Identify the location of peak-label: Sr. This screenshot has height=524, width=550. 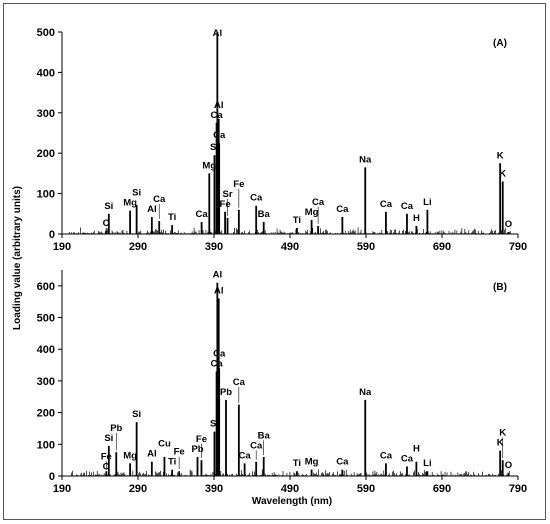
(228, 194).